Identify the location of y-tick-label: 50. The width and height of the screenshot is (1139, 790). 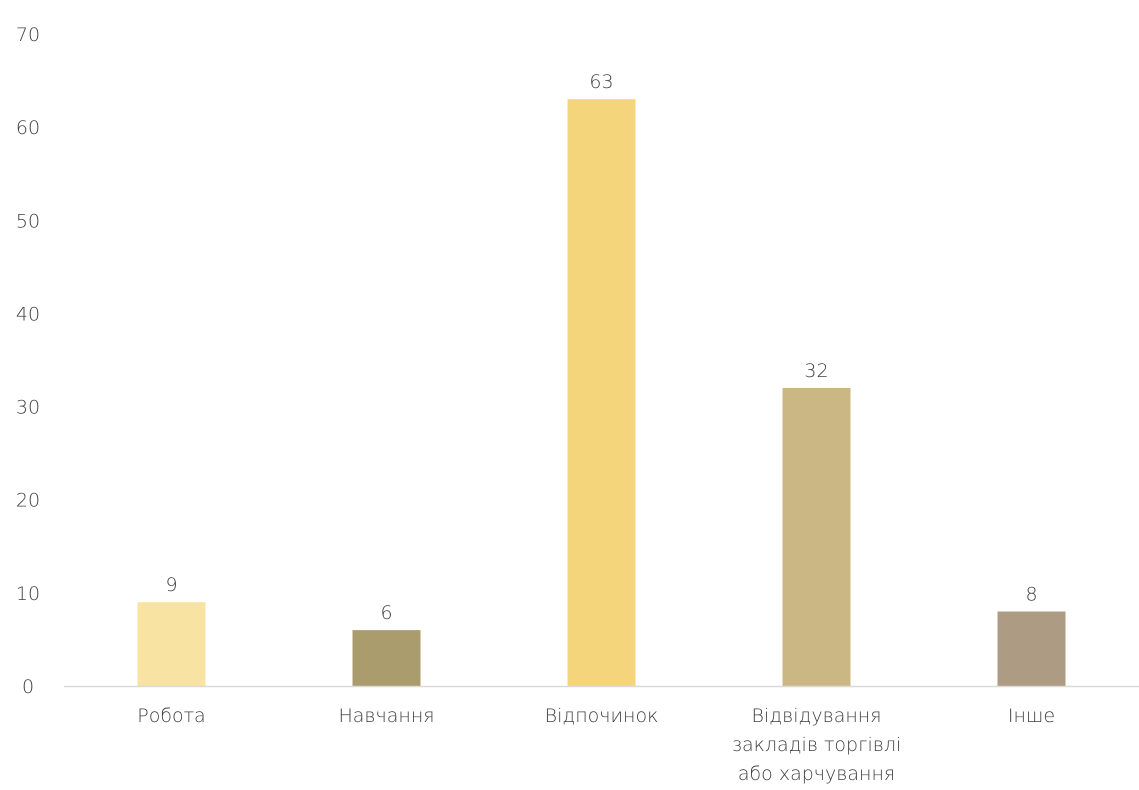
(28, 221).